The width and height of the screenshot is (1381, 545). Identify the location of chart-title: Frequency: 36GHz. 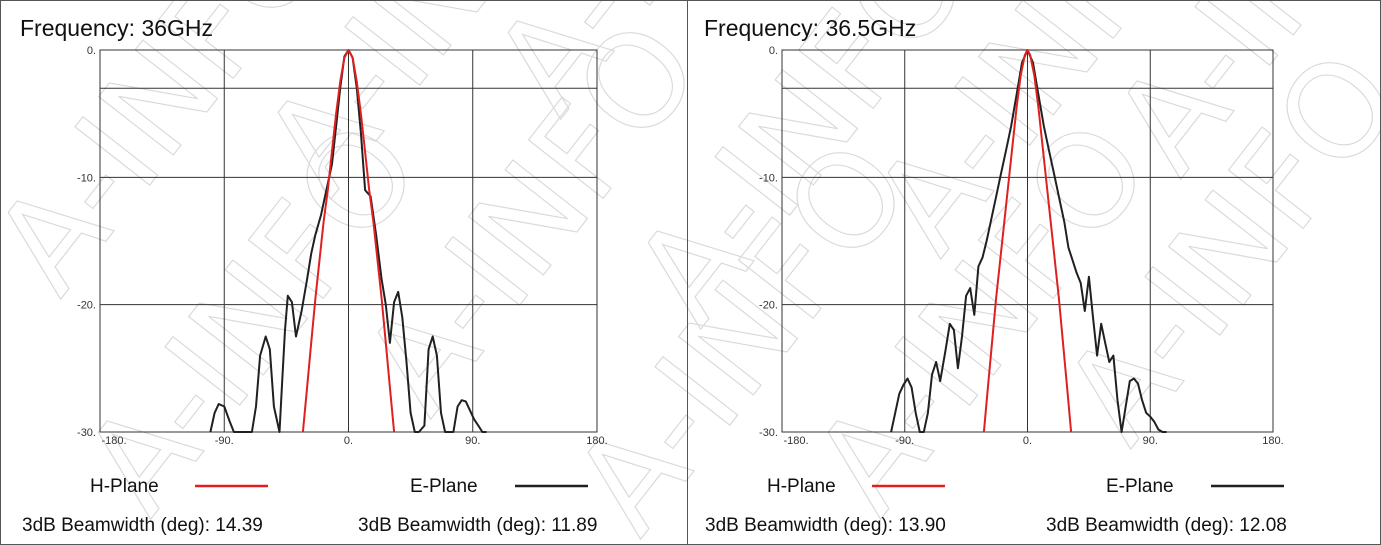
(116, 28).